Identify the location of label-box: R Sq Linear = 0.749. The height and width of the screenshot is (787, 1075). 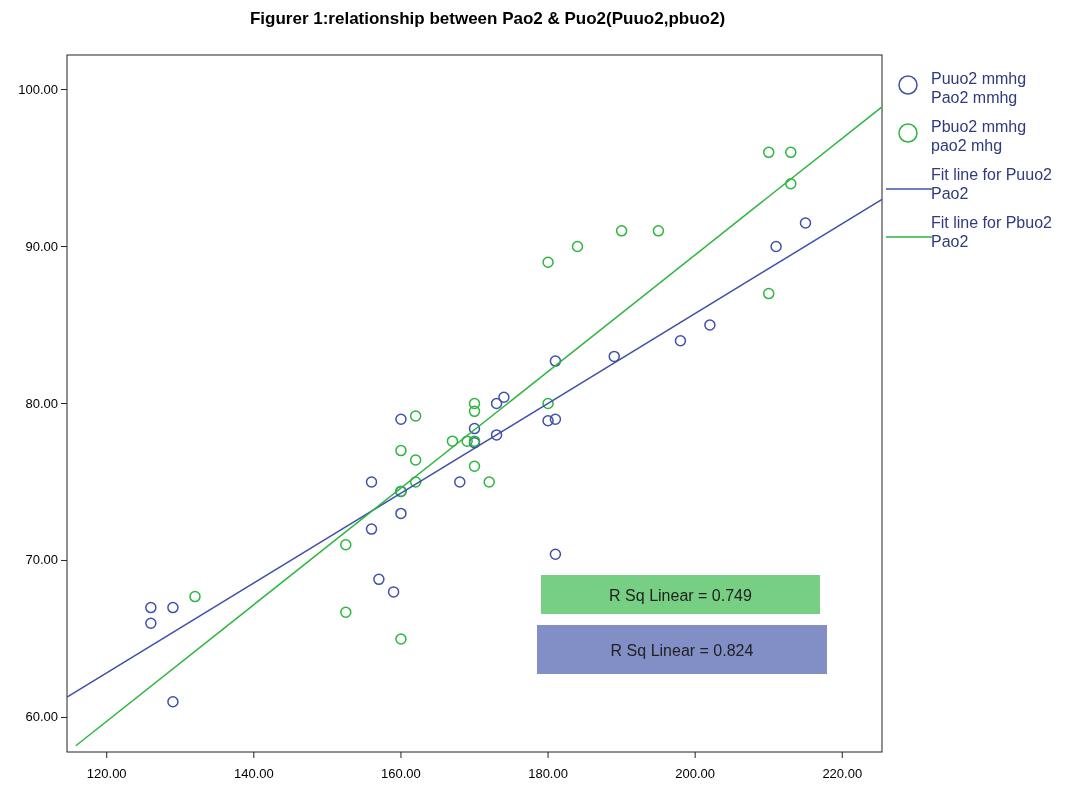
(680, 594).